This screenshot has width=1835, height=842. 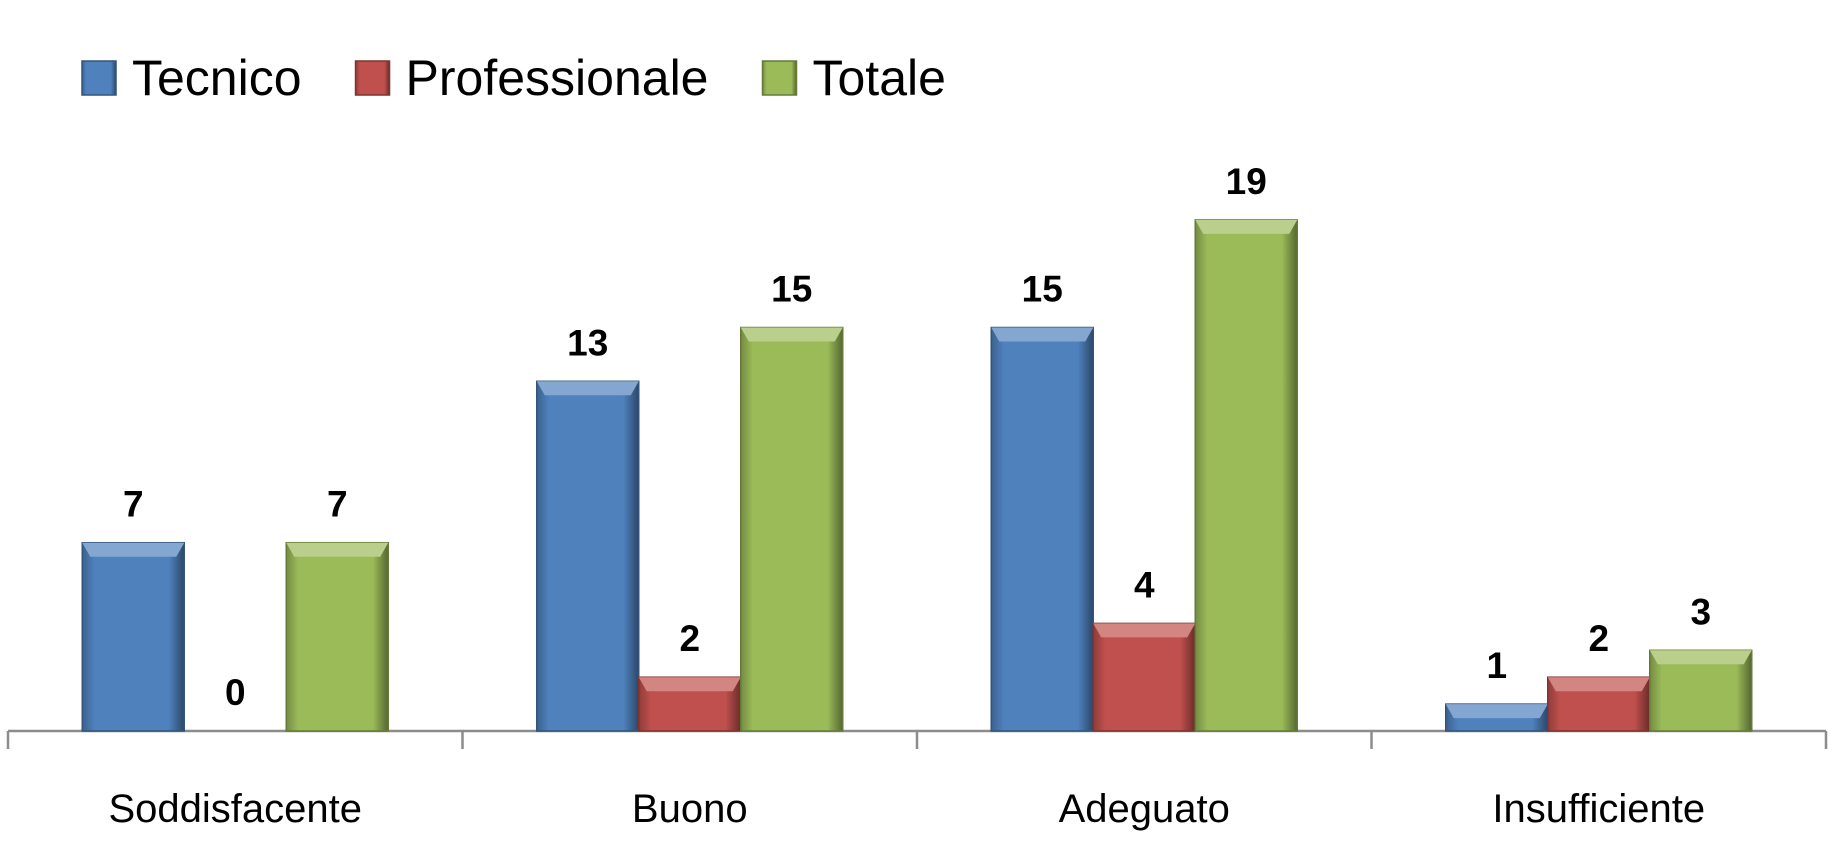 I want to click on bar-totale-soddisfacente, so click(x=337, y=636).